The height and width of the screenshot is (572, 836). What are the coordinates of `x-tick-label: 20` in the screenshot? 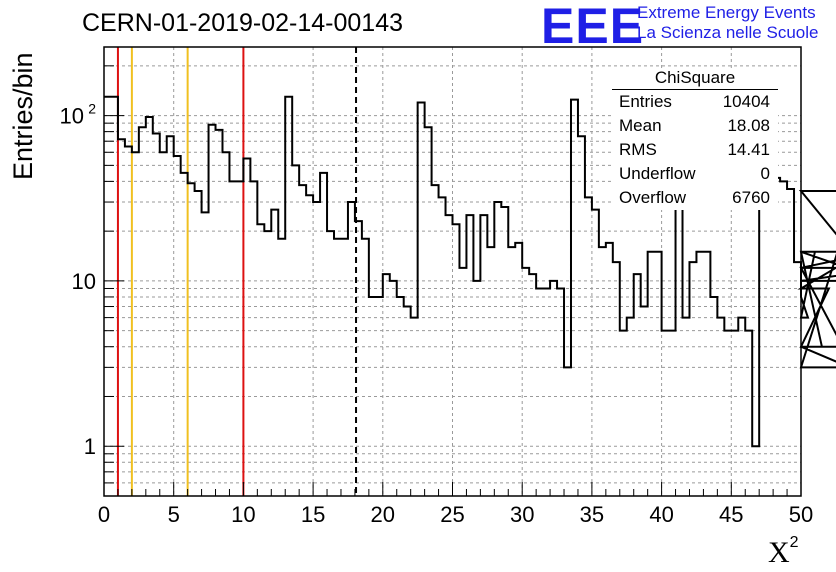 It's located at (383, 514).